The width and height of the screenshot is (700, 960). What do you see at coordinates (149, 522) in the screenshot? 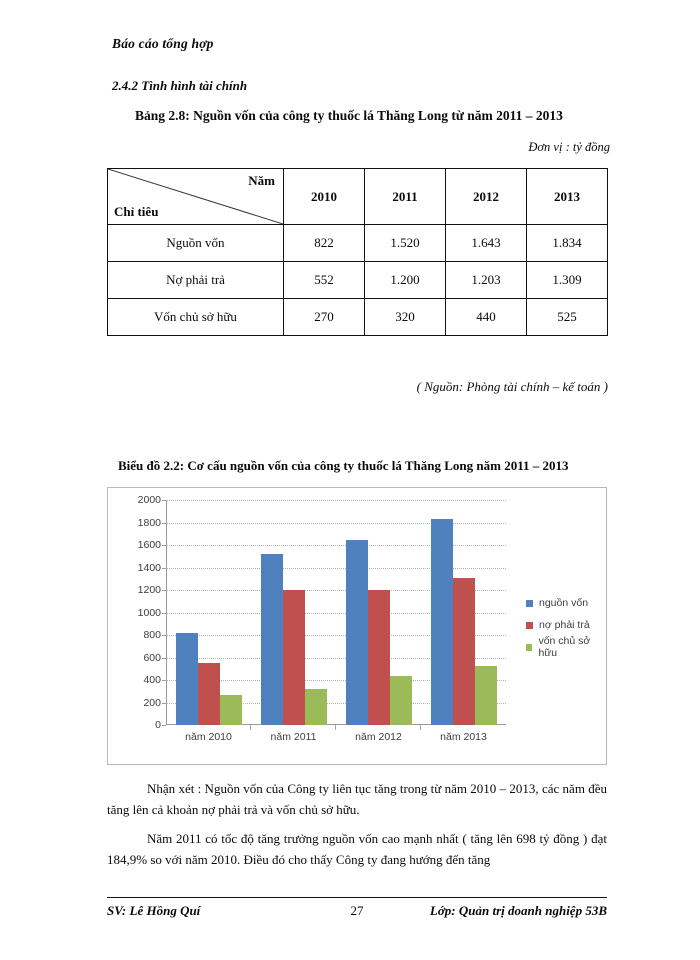
I see `y-axis-tick-label: 1800` at bounding box center [149, 522].